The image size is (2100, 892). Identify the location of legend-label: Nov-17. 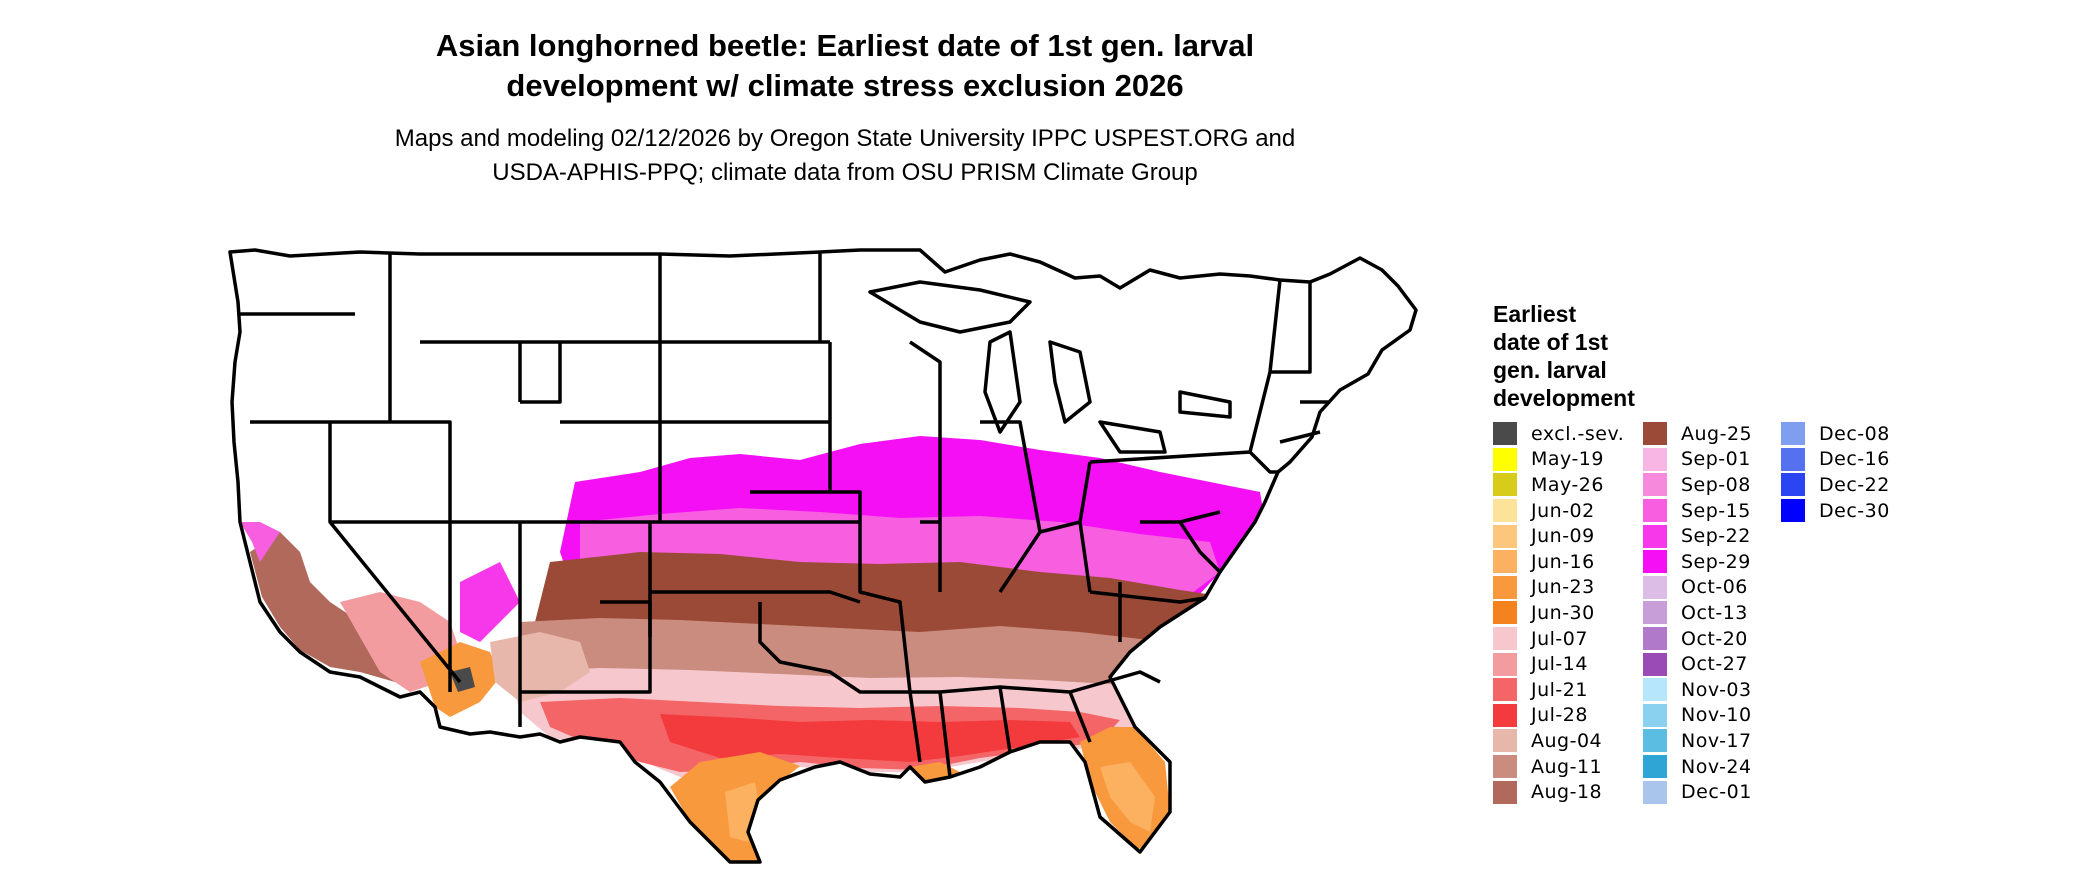
(1716, 740).